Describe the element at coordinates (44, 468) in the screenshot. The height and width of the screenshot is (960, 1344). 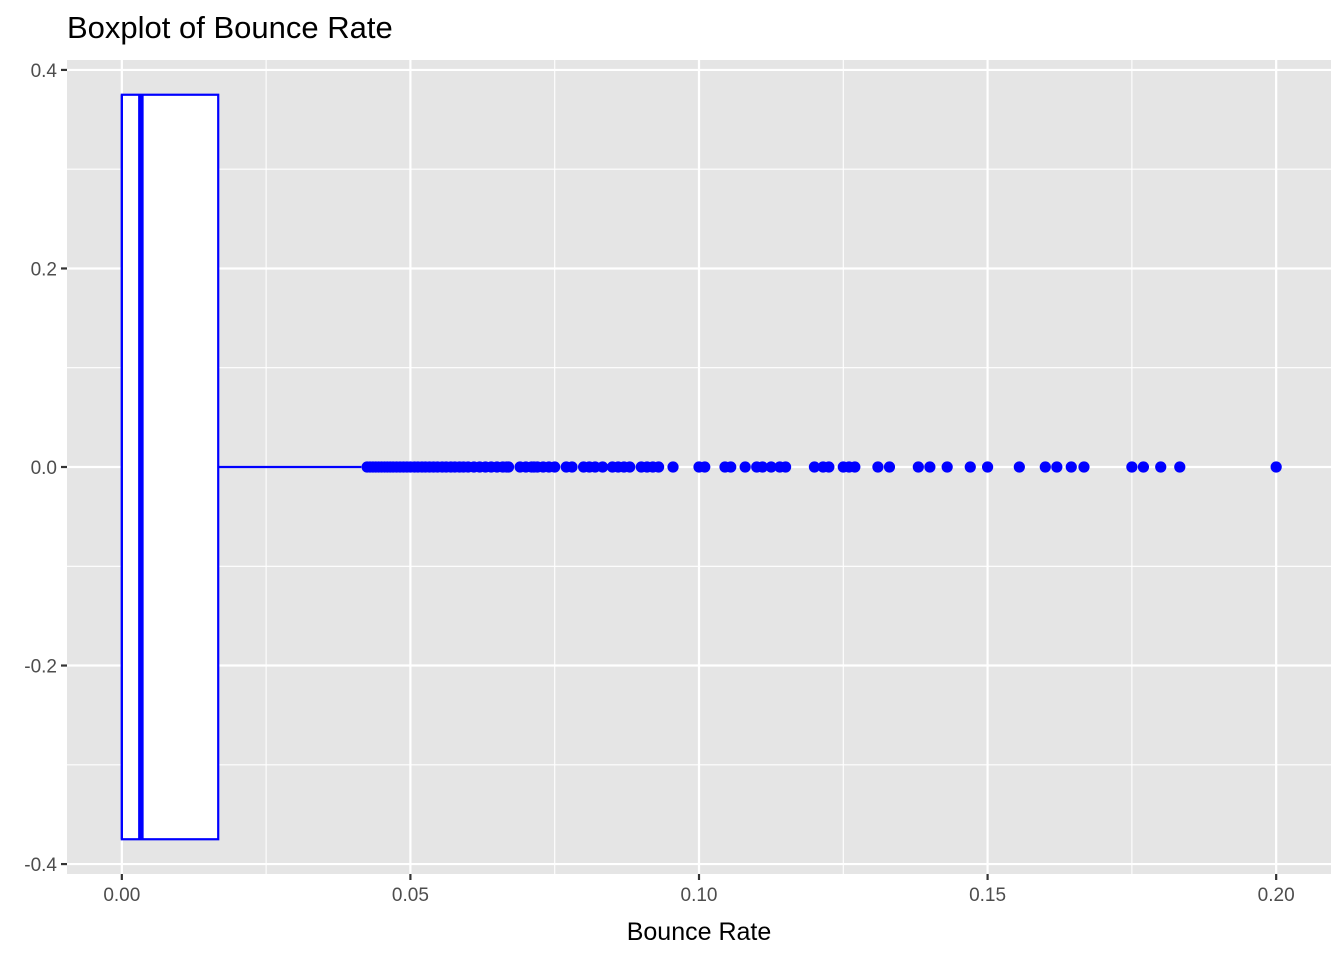
I see `y-tick-label: 0.0` at that location.